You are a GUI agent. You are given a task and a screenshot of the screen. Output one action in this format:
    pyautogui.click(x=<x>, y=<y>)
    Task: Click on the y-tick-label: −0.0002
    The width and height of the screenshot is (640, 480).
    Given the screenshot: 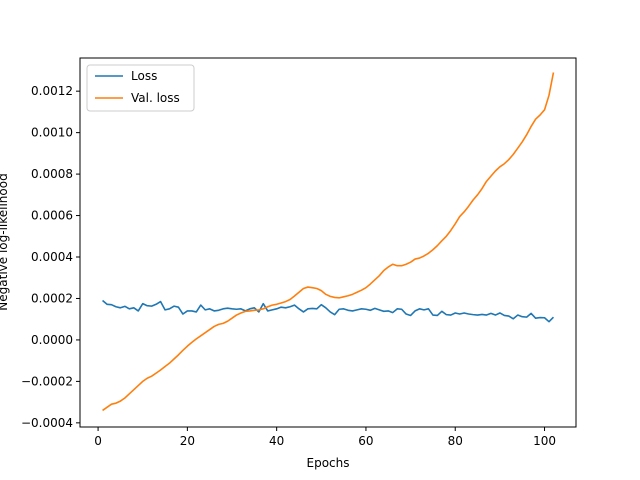 What is the action you would take?
    pyautogui.click(x=47, y=381)
    